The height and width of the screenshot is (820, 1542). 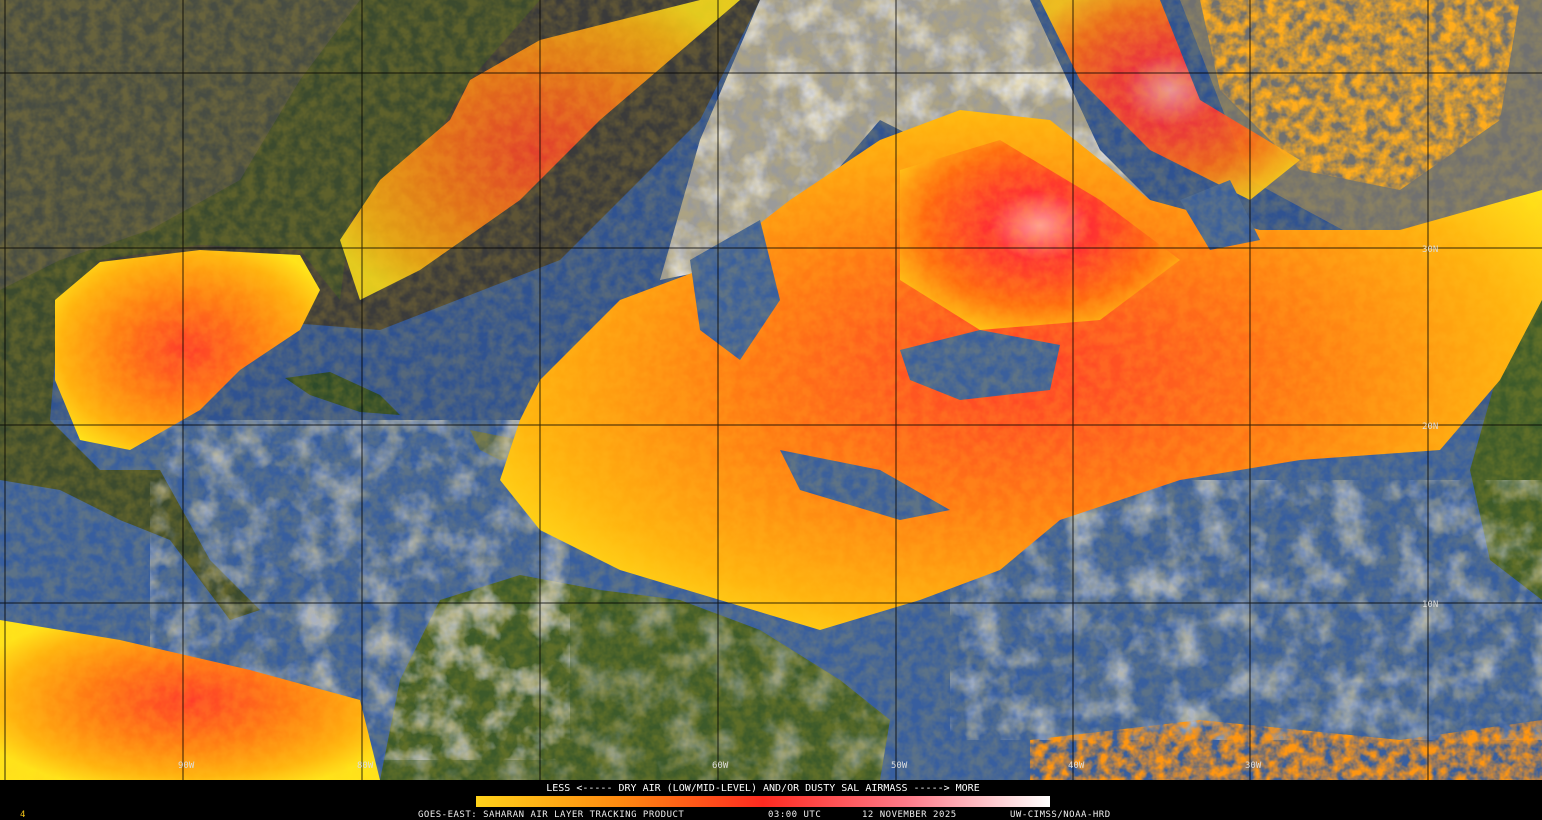 What do you see at coordinates (23, 815) in the screenshot?
I see `frame-number: 4` at bounding box center [23, 815].